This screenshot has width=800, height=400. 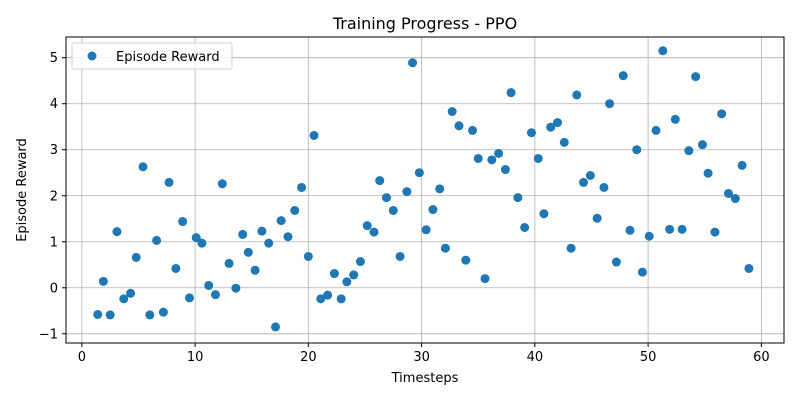 What do you see at coordinates (425, 378) in the screenshot?
I see `x-axis-label: Timesteps` at bounding box center [425, 378].